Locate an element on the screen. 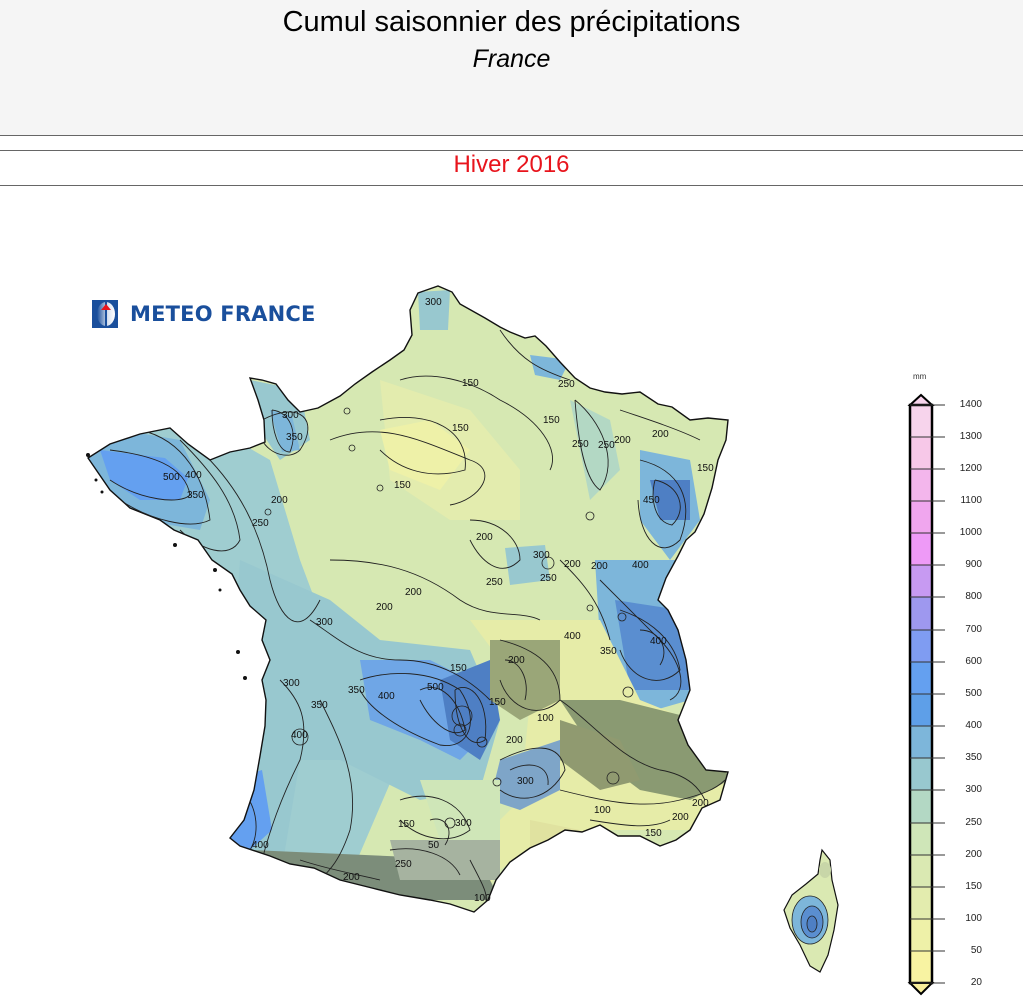 Image resolution: width=1023 pixels, height=996 pixels. logo-text: METEO FRANCE is located at coordinates (223, 314).